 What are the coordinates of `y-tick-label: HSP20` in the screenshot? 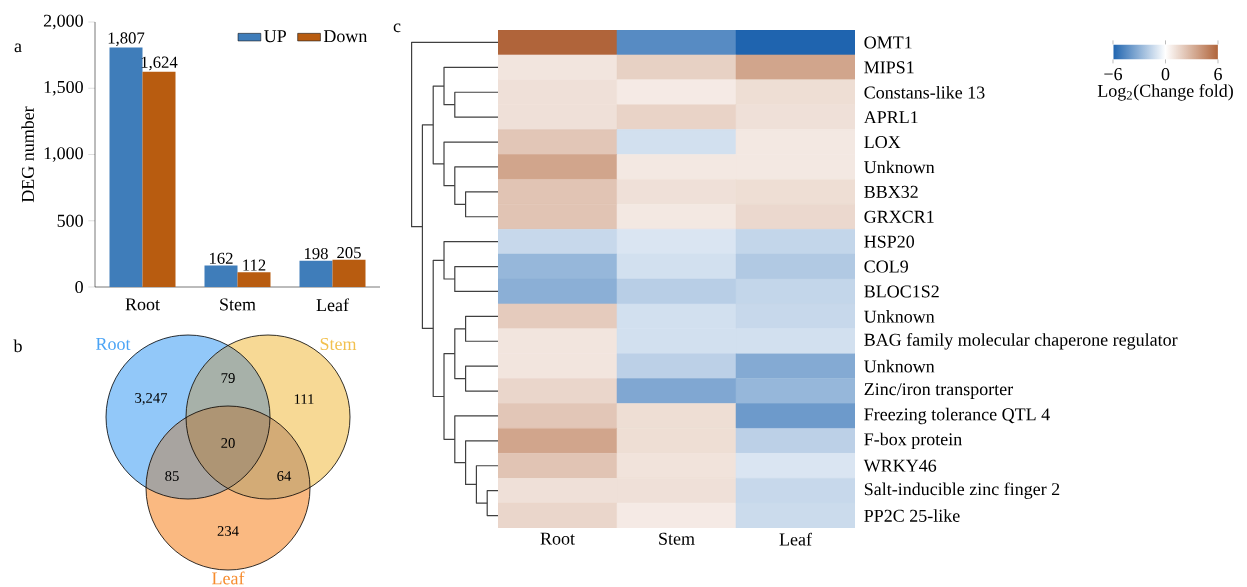 It's located at (889, 241).